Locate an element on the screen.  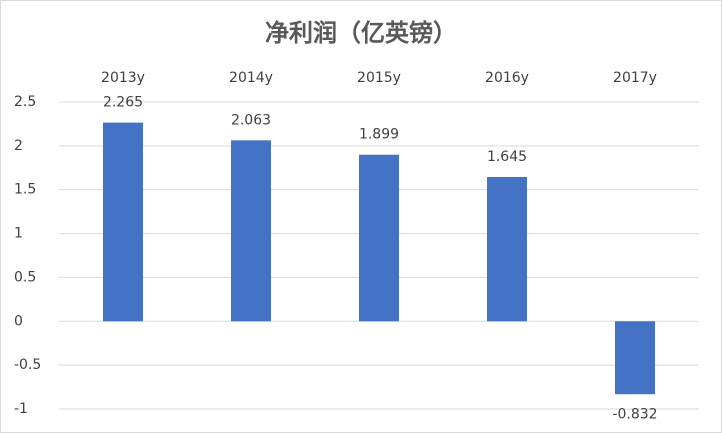
y-tick-label: 0 is located at coordinates (18, 321).